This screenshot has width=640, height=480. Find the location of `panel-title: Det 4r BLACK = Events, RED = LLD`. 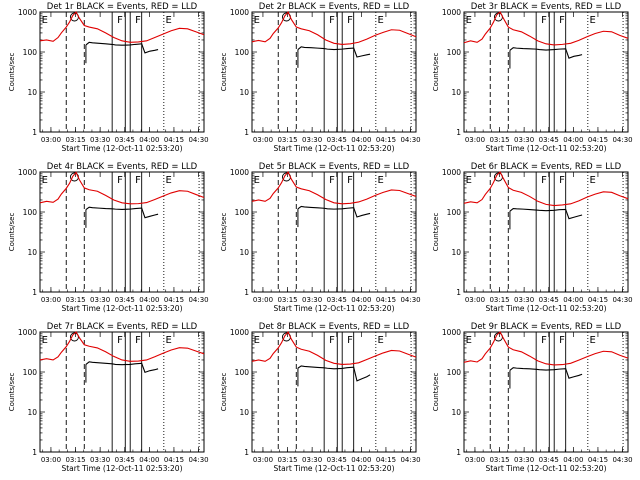

panel-title: Det 4r BLACK = Events, RED = LLD is located at coordinates (122, 167).